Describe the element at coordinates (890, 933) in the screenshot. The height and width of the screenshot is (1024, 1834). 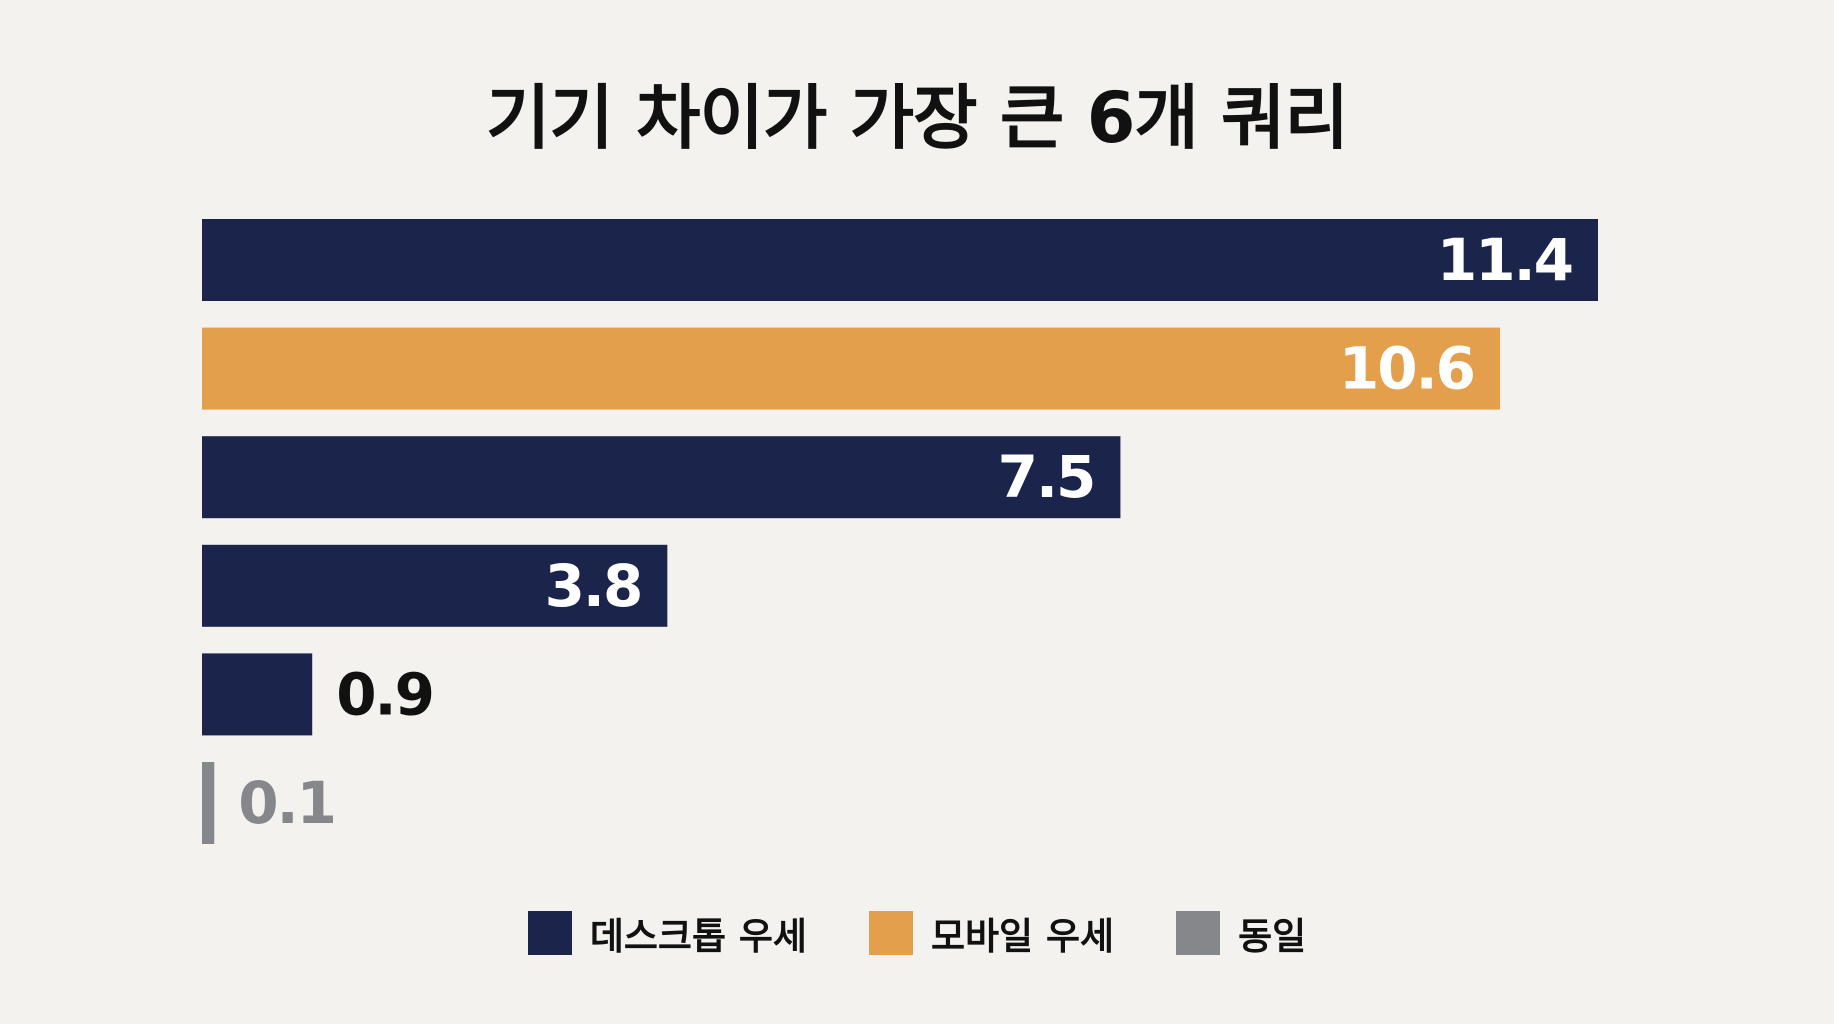
I see `legend-swatch-mobile` at that location.